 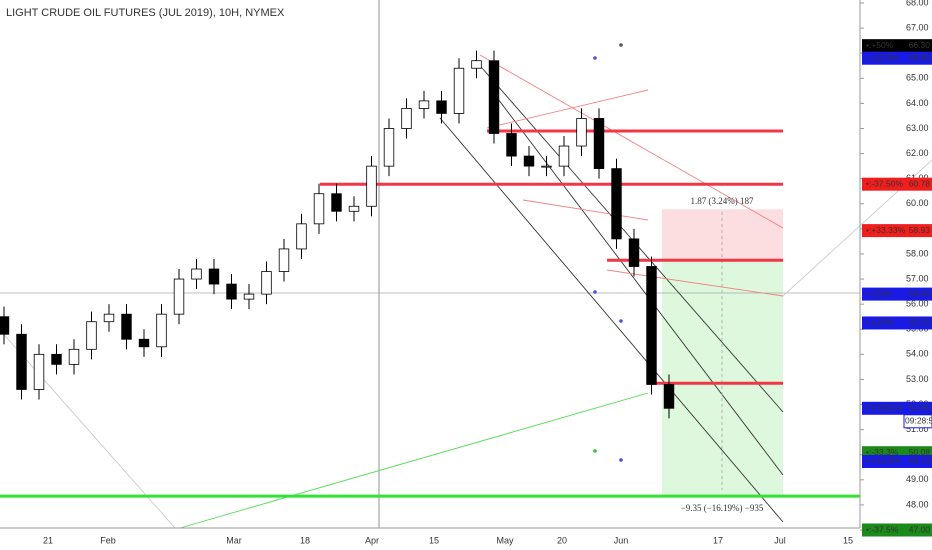 I want to click on price-tag-label: •:-37.5%, so click(x=882, y=529).